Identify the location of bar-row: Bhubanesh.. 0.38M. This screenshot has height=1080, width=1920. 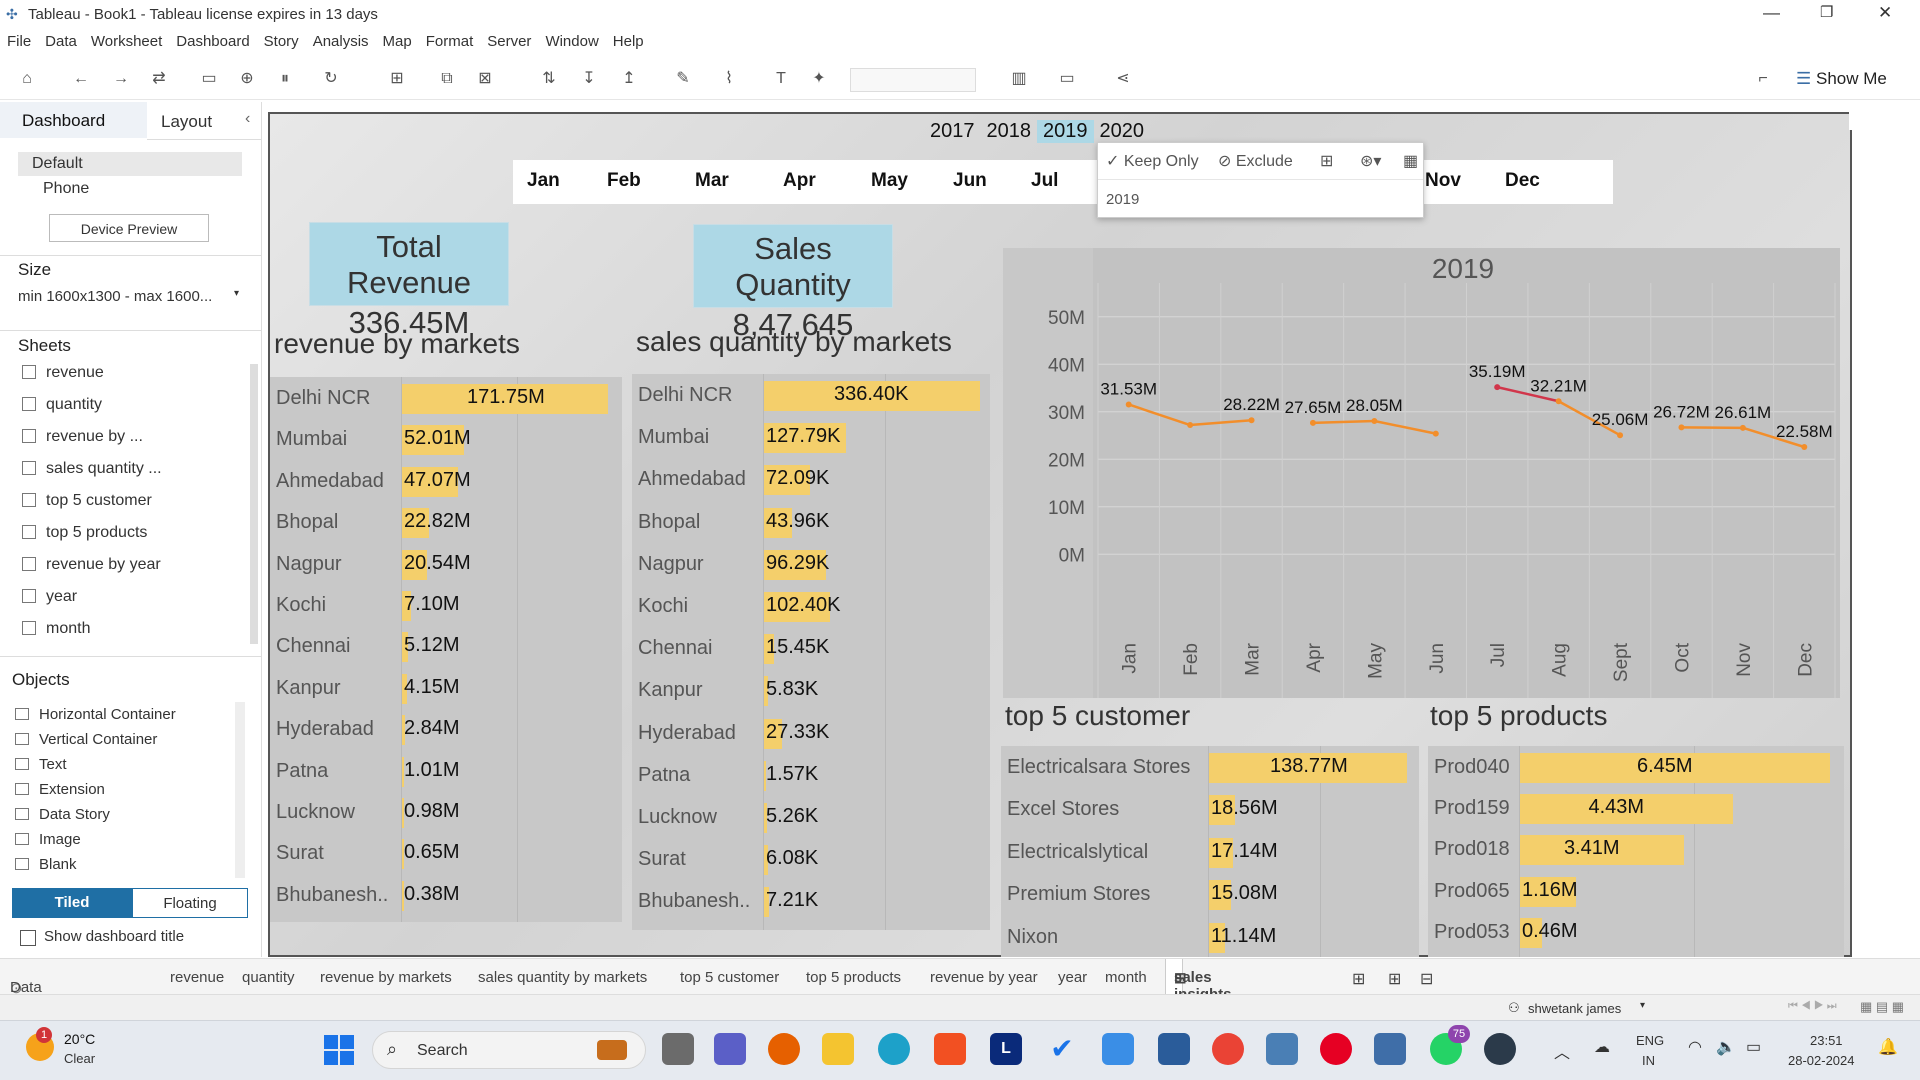
(446, 896).